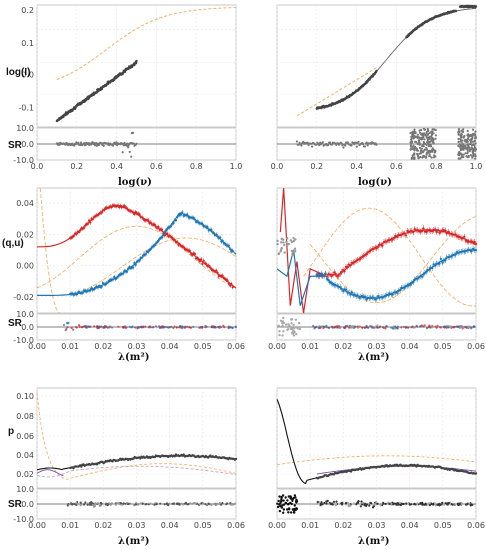  What do you see at coordinates (196, 166) in the screenshot?
I see `tl-xtick: 0.8` at bounding box center [196, 166].